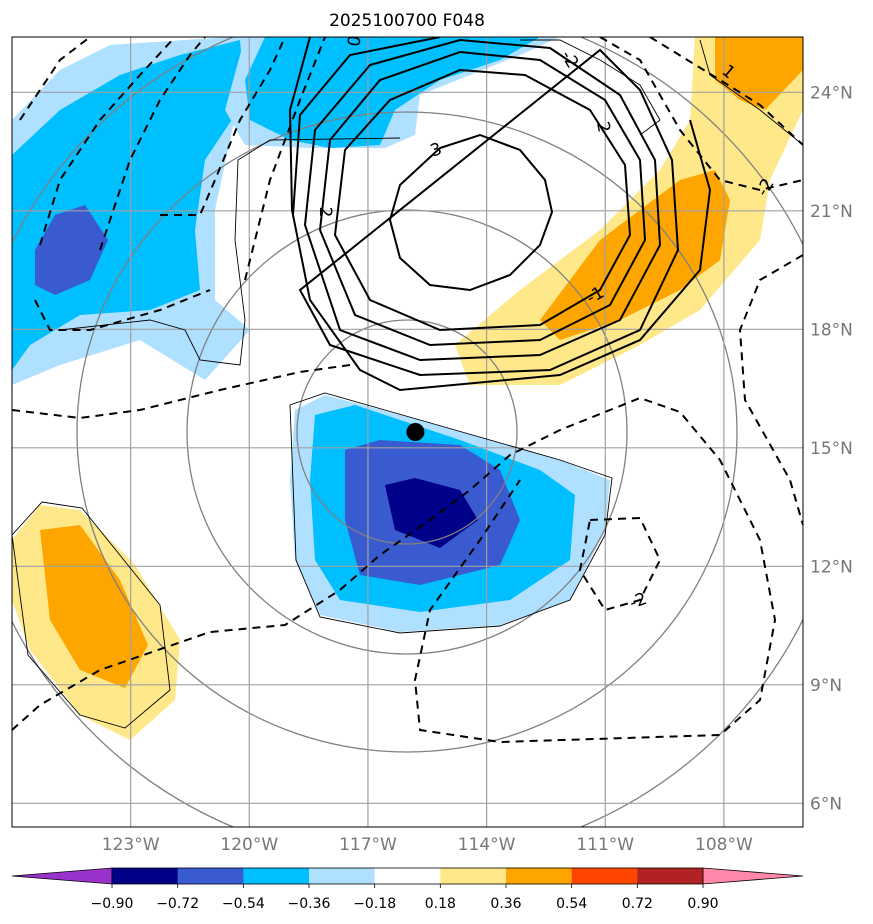  Describe the element at coordinates (753, 876) in the screenshot. I see `colorbar-over-extension` at that location.